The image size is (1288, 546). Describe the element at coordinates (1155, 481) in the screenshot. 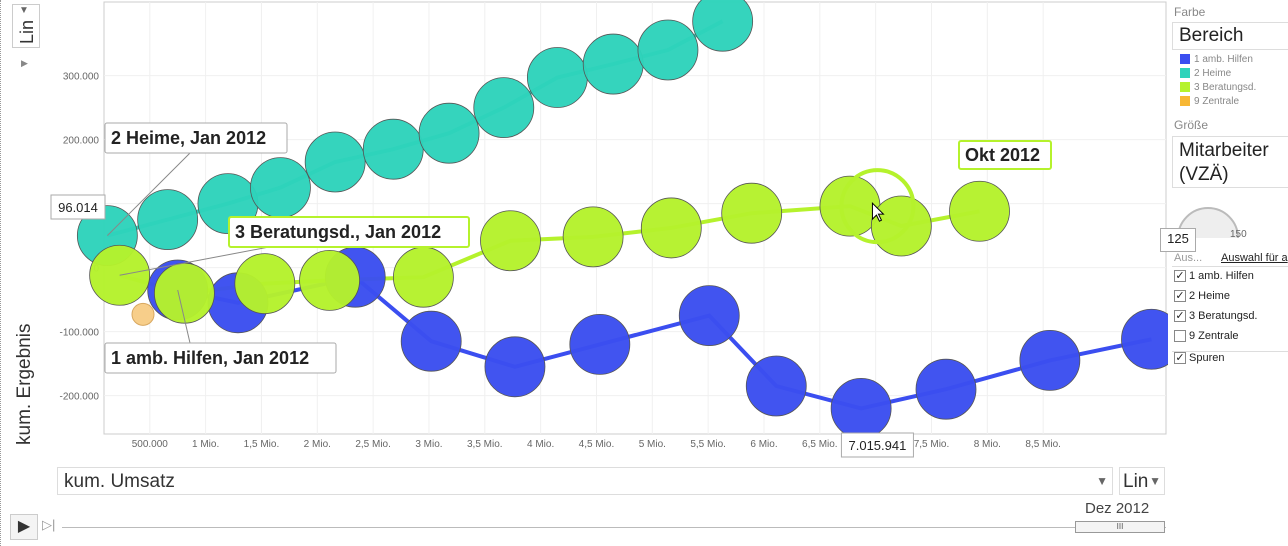

I see `x-scale-dropdown-icon: ▼` at that location.